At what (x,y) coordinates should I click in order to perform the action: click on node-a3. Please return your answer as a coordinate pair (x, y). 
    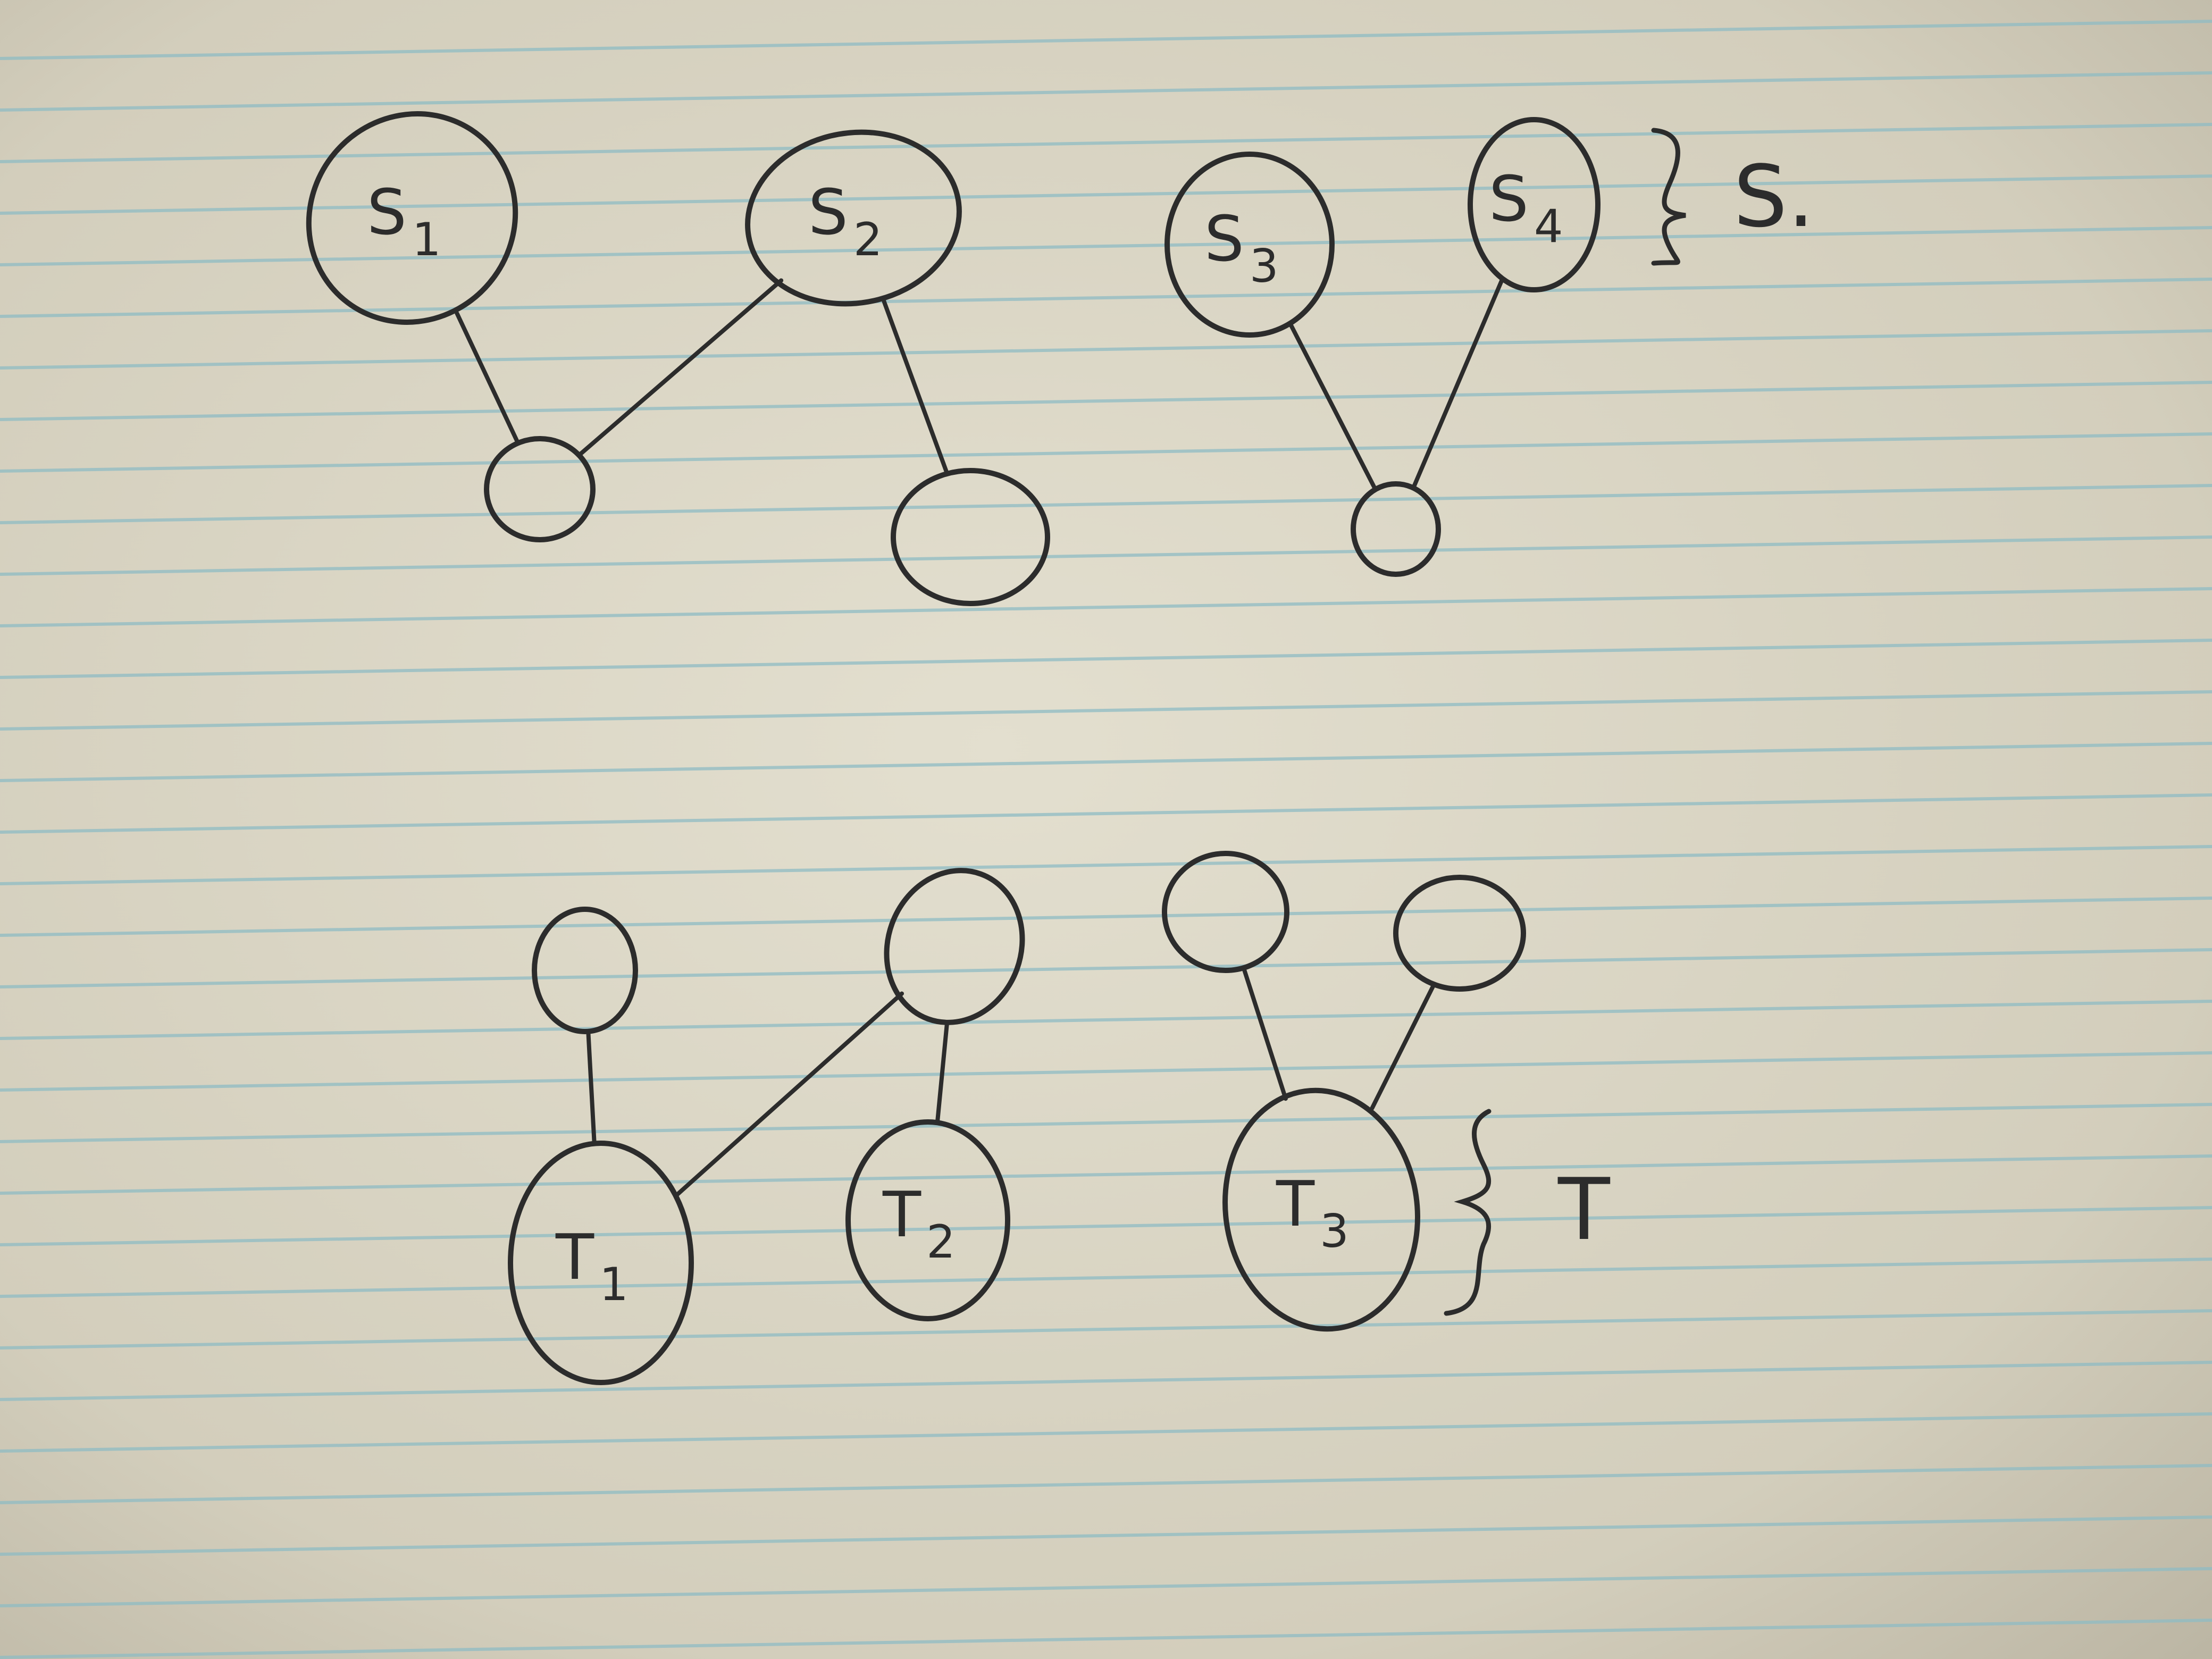
    Looking at the image, I should click on (1396, 529).